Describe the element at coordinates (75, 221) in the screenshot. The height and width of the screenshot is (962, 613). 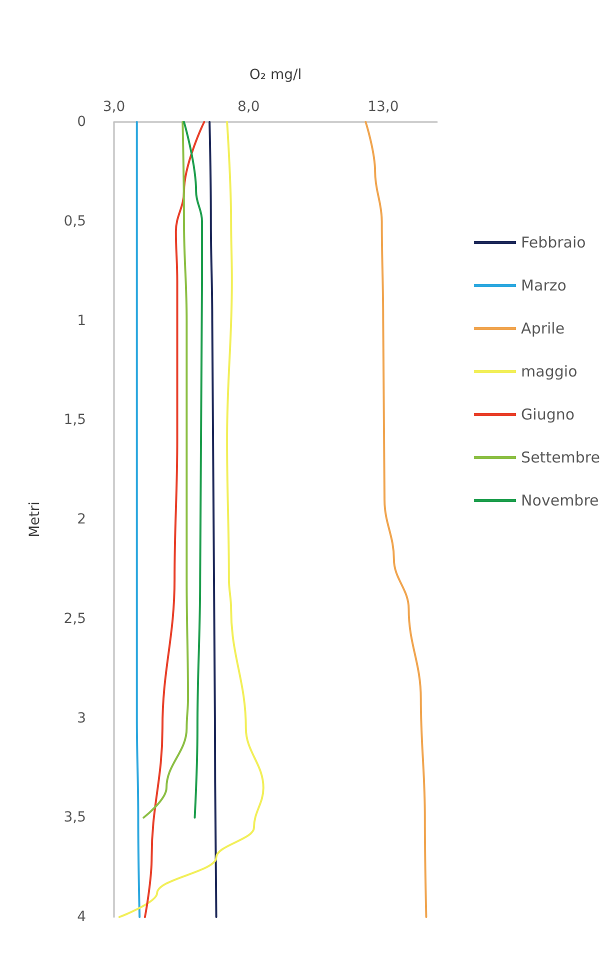
I see `y-tick-label: 0,5` at that location.